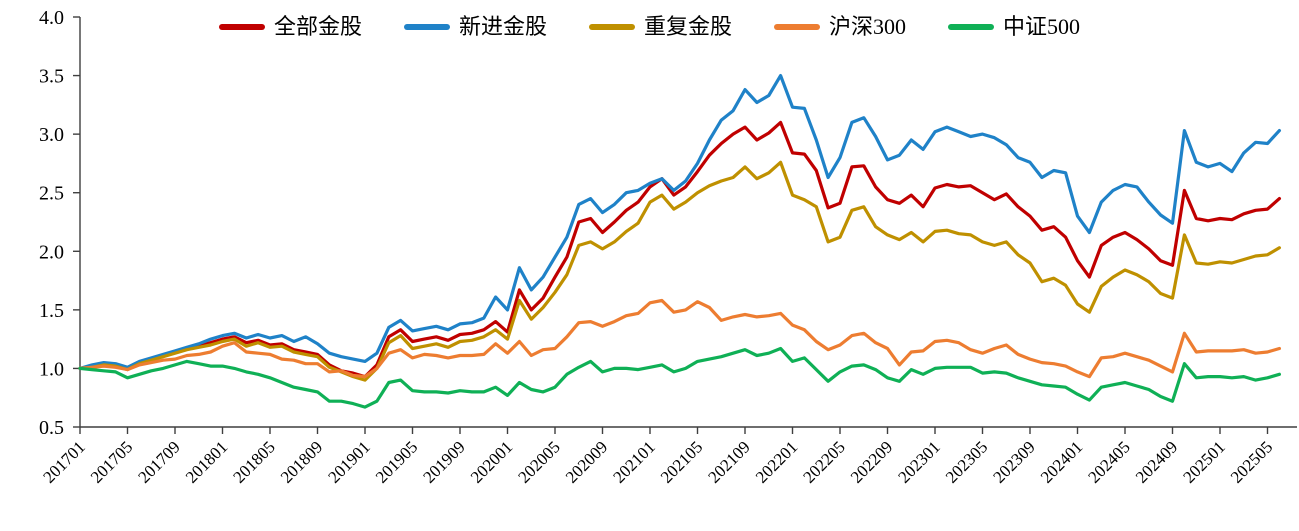 Image resolution: width=1299 pixels, height=531 pixels. What do you see at coordinates (491, 461) in the screenshot?
I see `x-tick-label: 202001` at bounding box center [491, 461].